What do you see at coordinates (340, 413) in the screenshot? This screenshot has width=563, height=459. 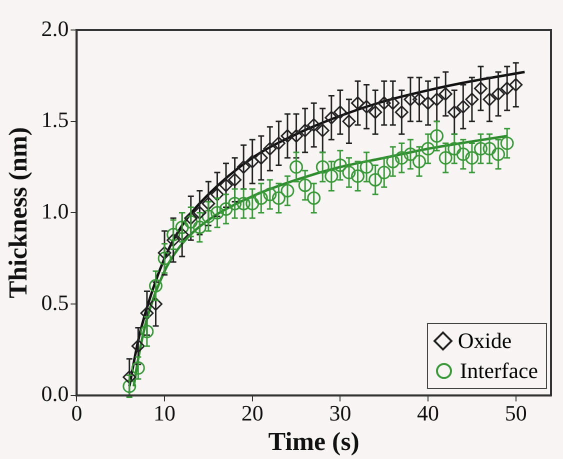 I see `x-tick-label: 30` at bounding box center [340, 413].